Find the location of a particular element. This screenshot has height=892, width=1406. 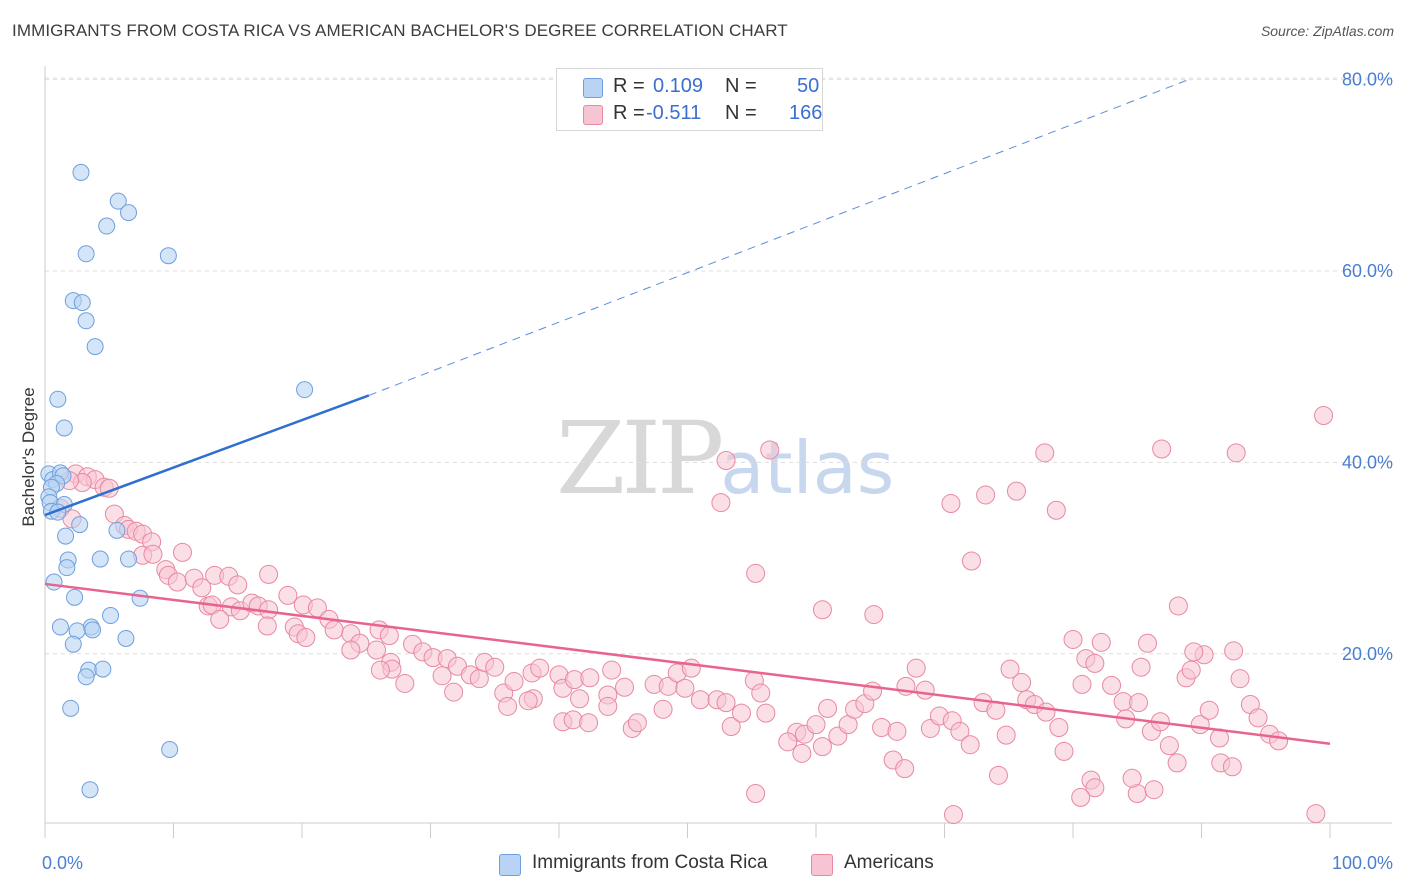

x-tick-label: 0.0% is located at coordinates (62, 863).